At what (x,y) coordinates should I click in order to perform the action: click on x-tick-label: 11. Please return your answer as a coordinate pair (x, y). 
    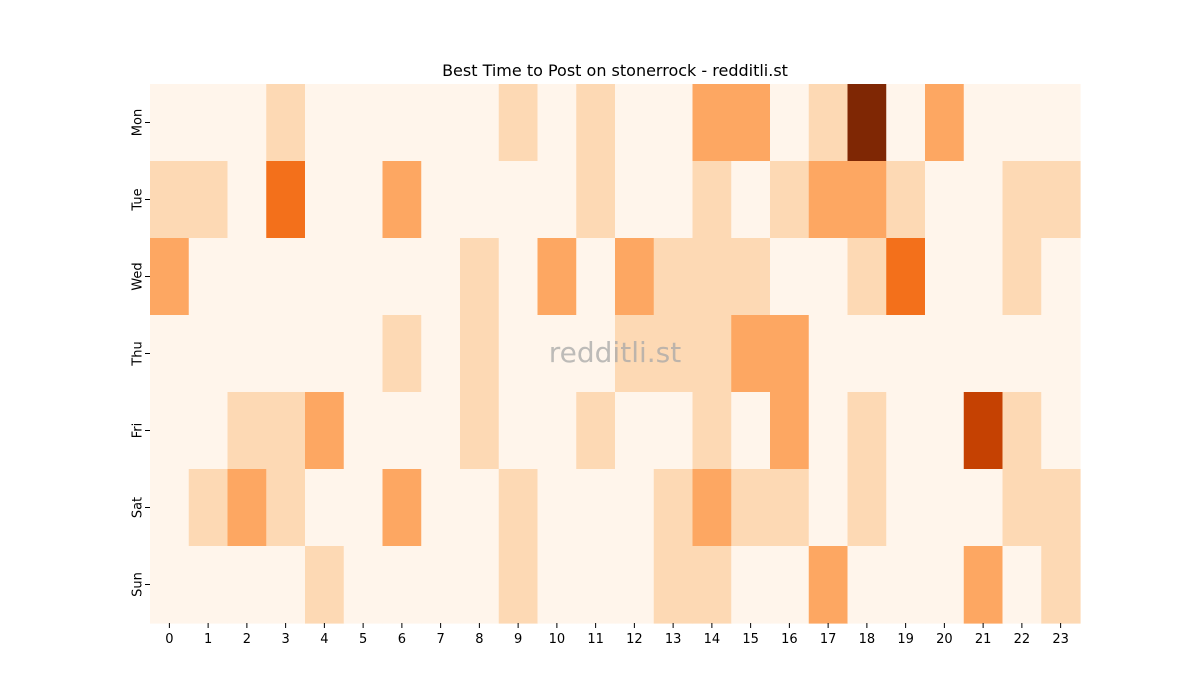
    Looking at the image, I should click on (595, 639).